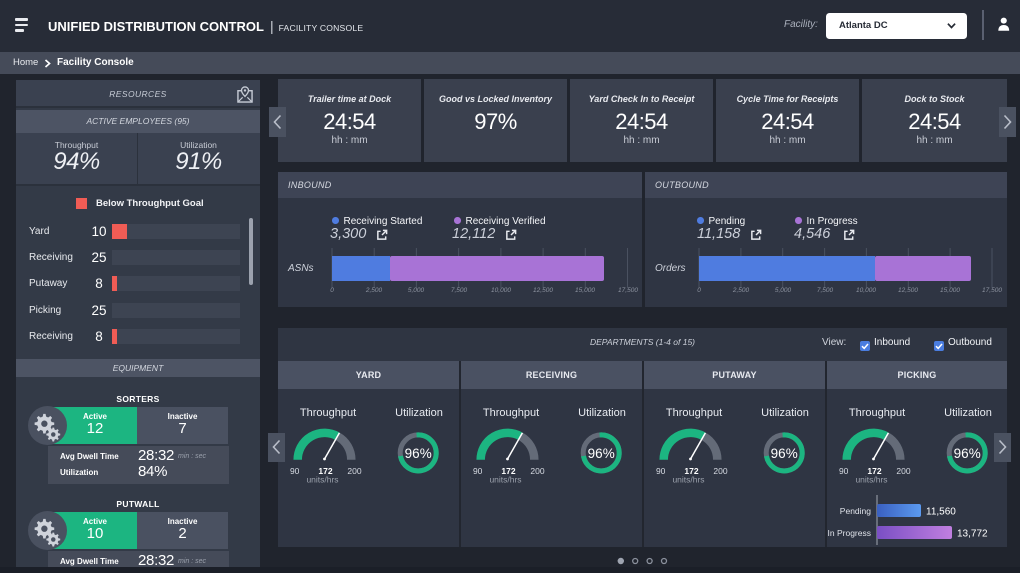 This screenshot has width=1020, height=573. I want to click on svg-text: In Progress, so click(849, 533).